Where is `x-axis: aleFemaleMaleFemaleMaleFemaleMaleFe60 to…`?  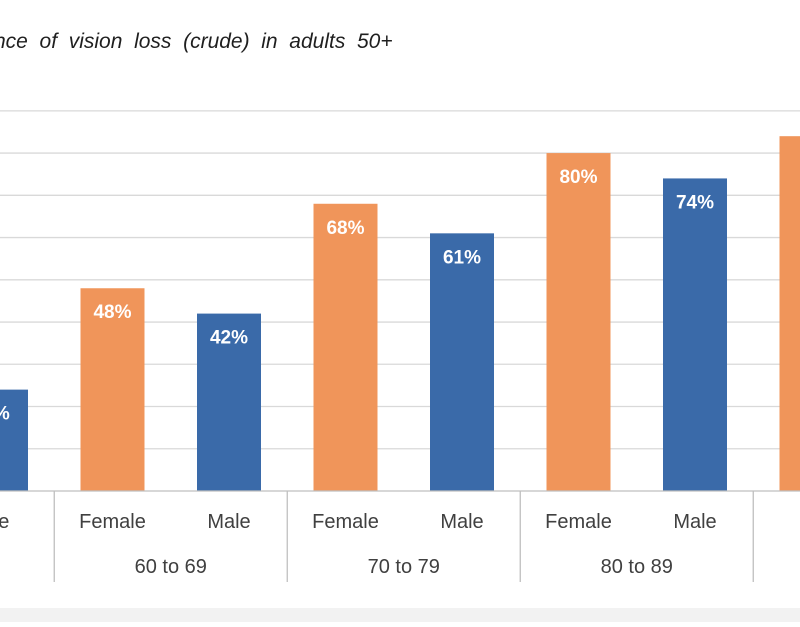 x-axis: aleFemaleMaleFemaleMaleFemaleMaleFe60 to… is located at coordinates (400, 536).